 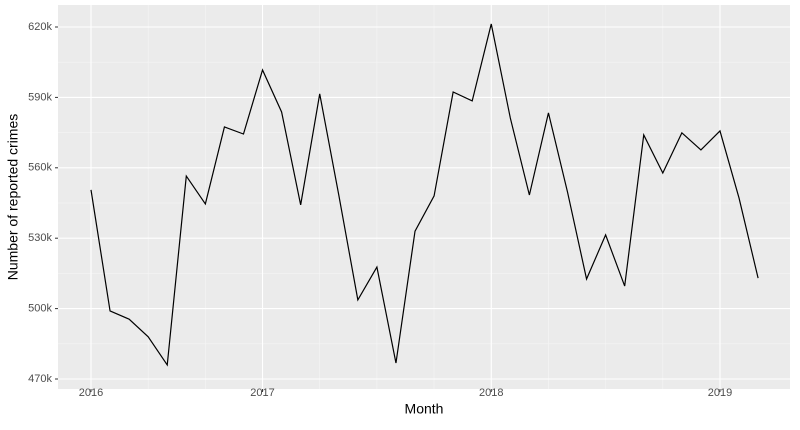 What do you see at coordinates (491, 393) in the screenshot?
I see `x-tick-label: 2018` at bounding box center [491, 393].